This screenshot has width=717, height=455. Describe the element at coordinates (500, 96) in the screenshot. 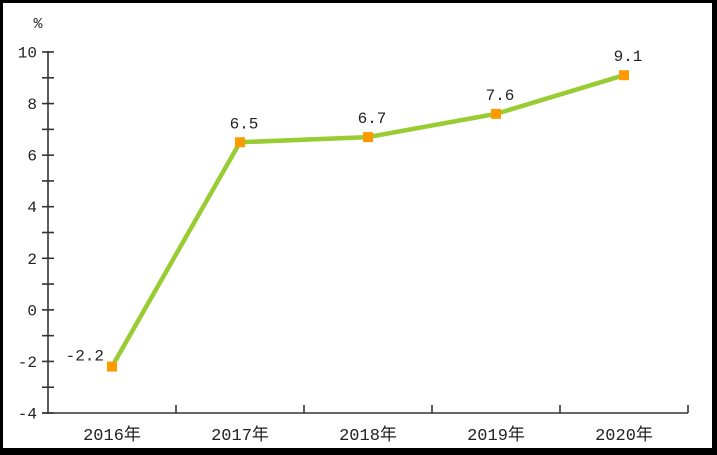

I see `data-label: 7.6` at that location.